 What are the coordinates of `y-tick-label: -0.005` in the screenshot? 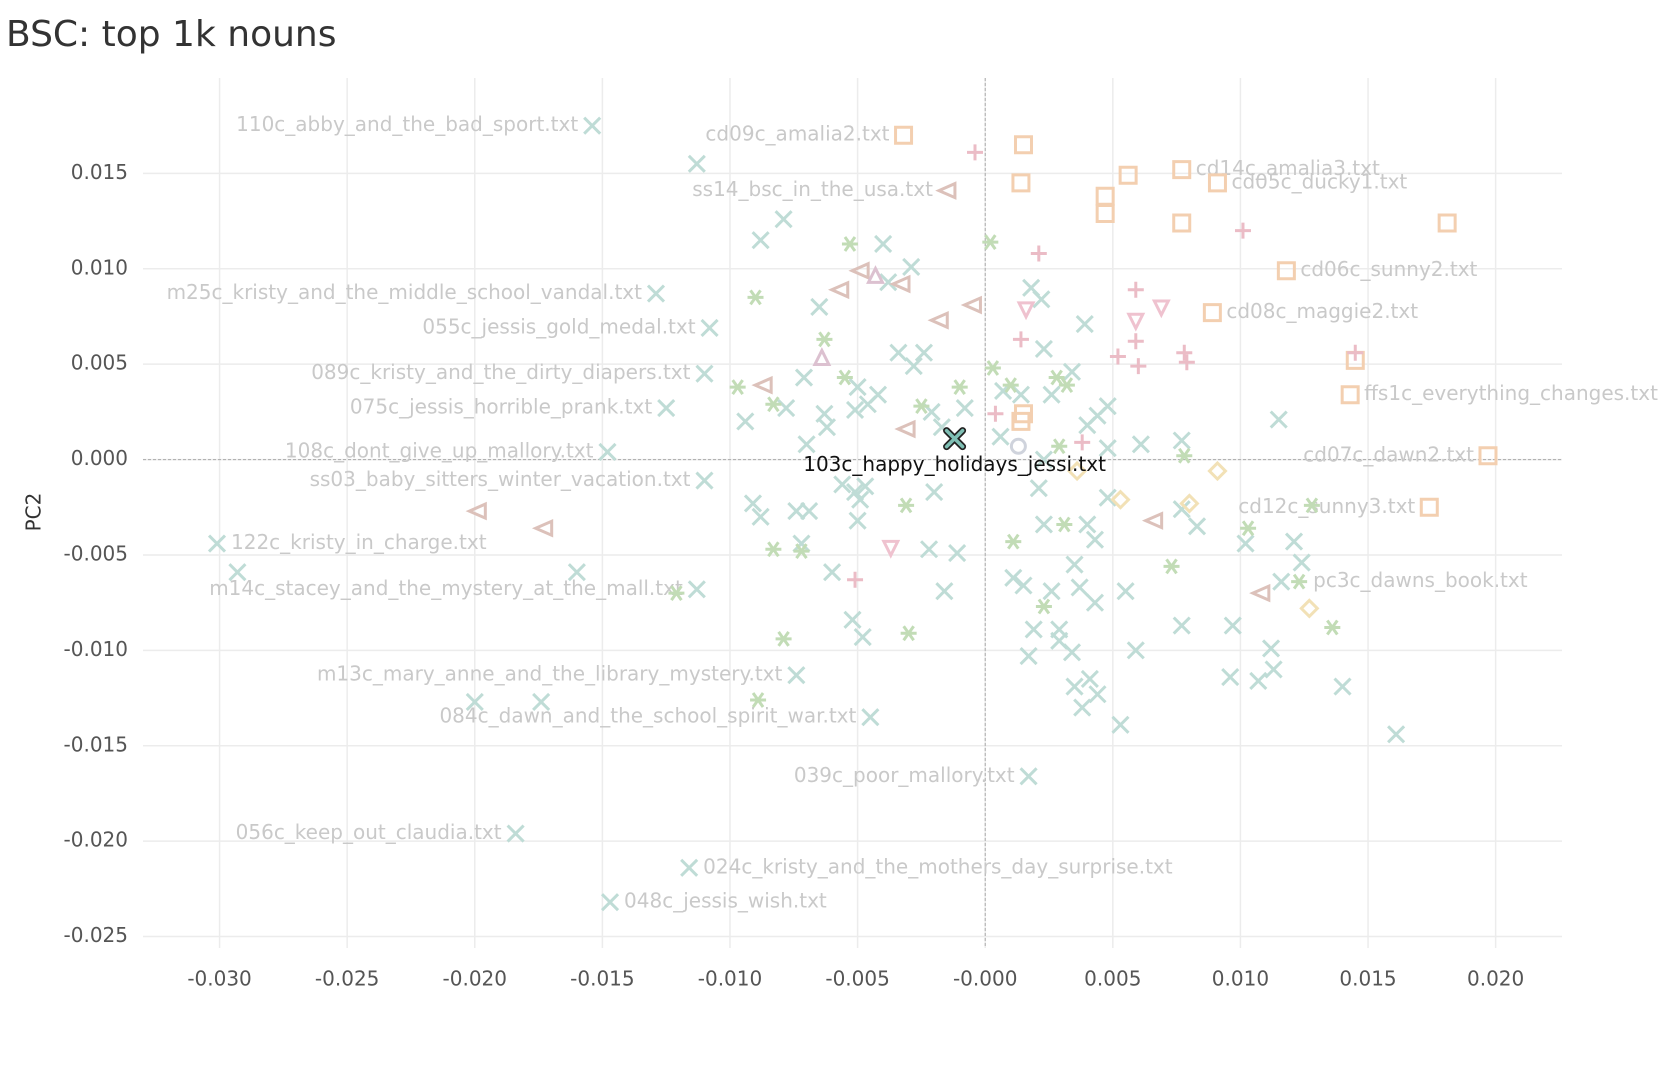 It's located at (96, 553).